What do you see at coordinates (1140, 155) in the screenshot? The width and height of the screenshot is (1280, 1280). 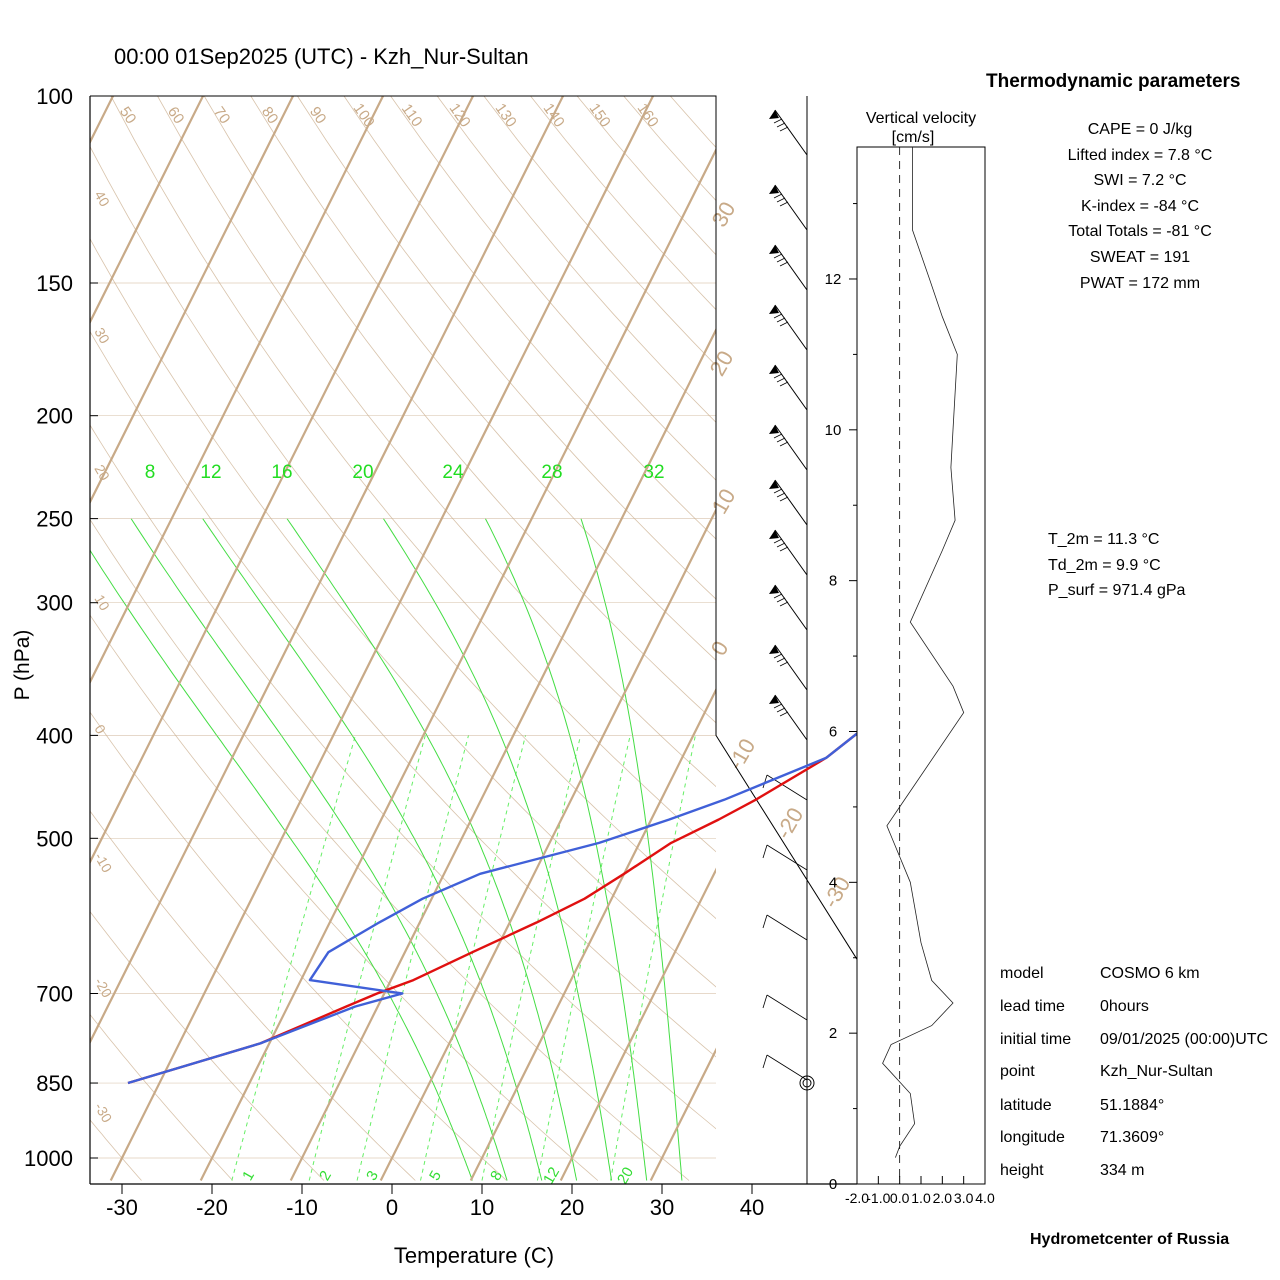 I see `lifted-index-value: Lifted index = 7.8 °C` at bounding box center [1140, 155].